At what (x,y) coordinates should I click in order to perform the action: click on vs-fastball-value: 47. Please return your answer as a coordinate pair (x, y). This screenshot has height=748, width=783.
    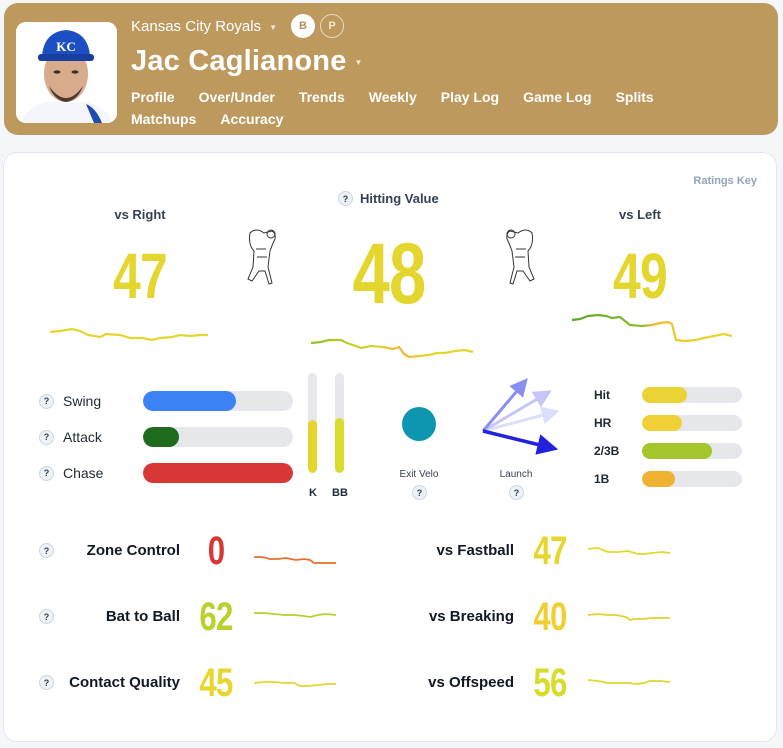
    Looking at the image, I should click on (550, 551).